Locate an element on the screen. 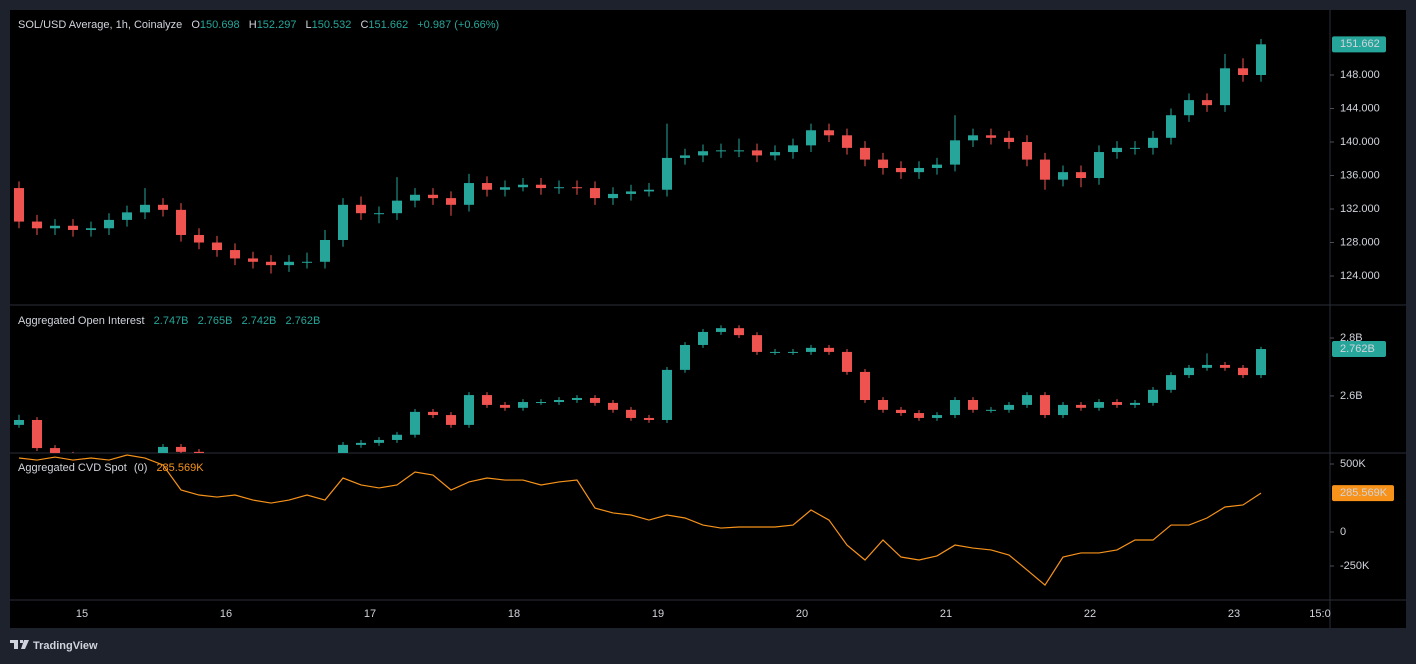 The width and height of the screenshot is (1416, 664). legend-value: 2.765B is located at coordinates (215, 321).